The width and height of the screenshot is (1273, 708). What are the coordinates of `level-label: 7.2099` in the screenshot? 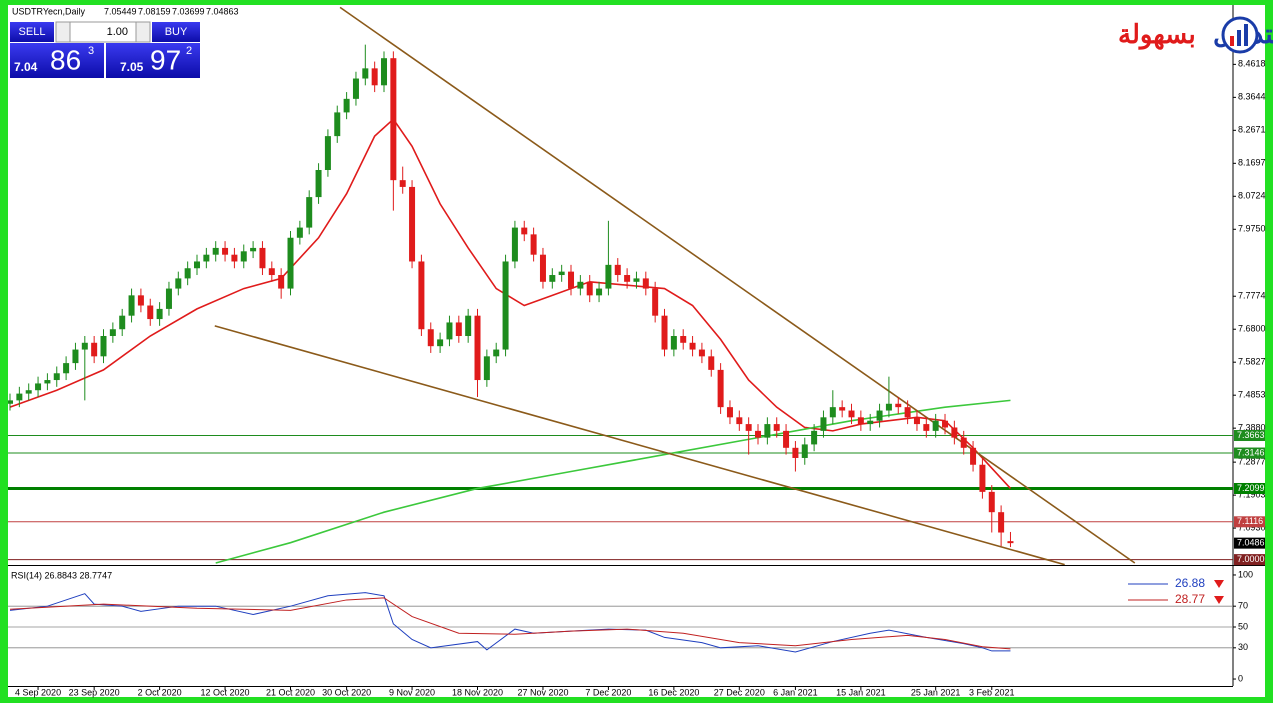 It's located at (1251, 488).